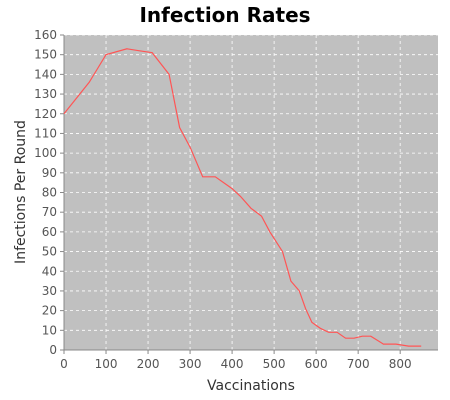 The width and height of the screenshot is (450, 400). I want to click on chart-title: Infection Rates, so click(224, 15).